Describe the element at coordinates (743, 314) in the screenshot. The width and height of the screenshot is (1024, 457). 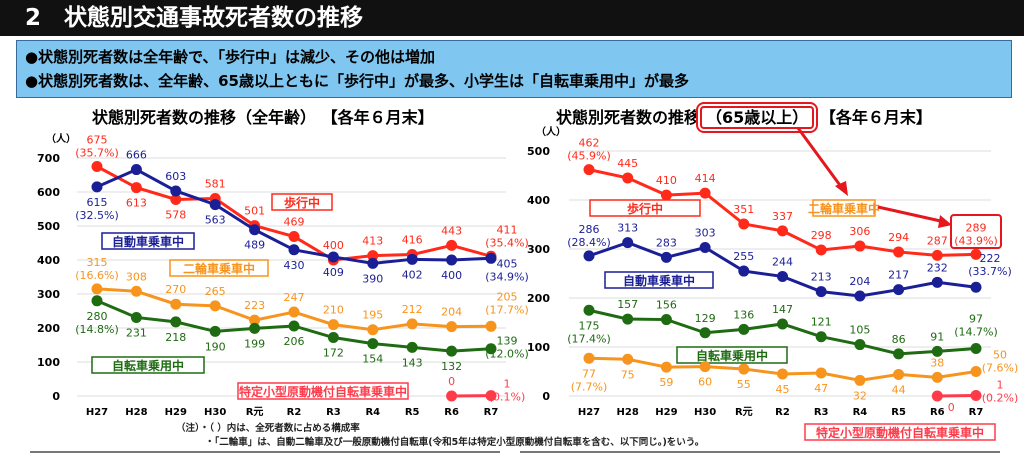
I see `data-label: 136` at that location.